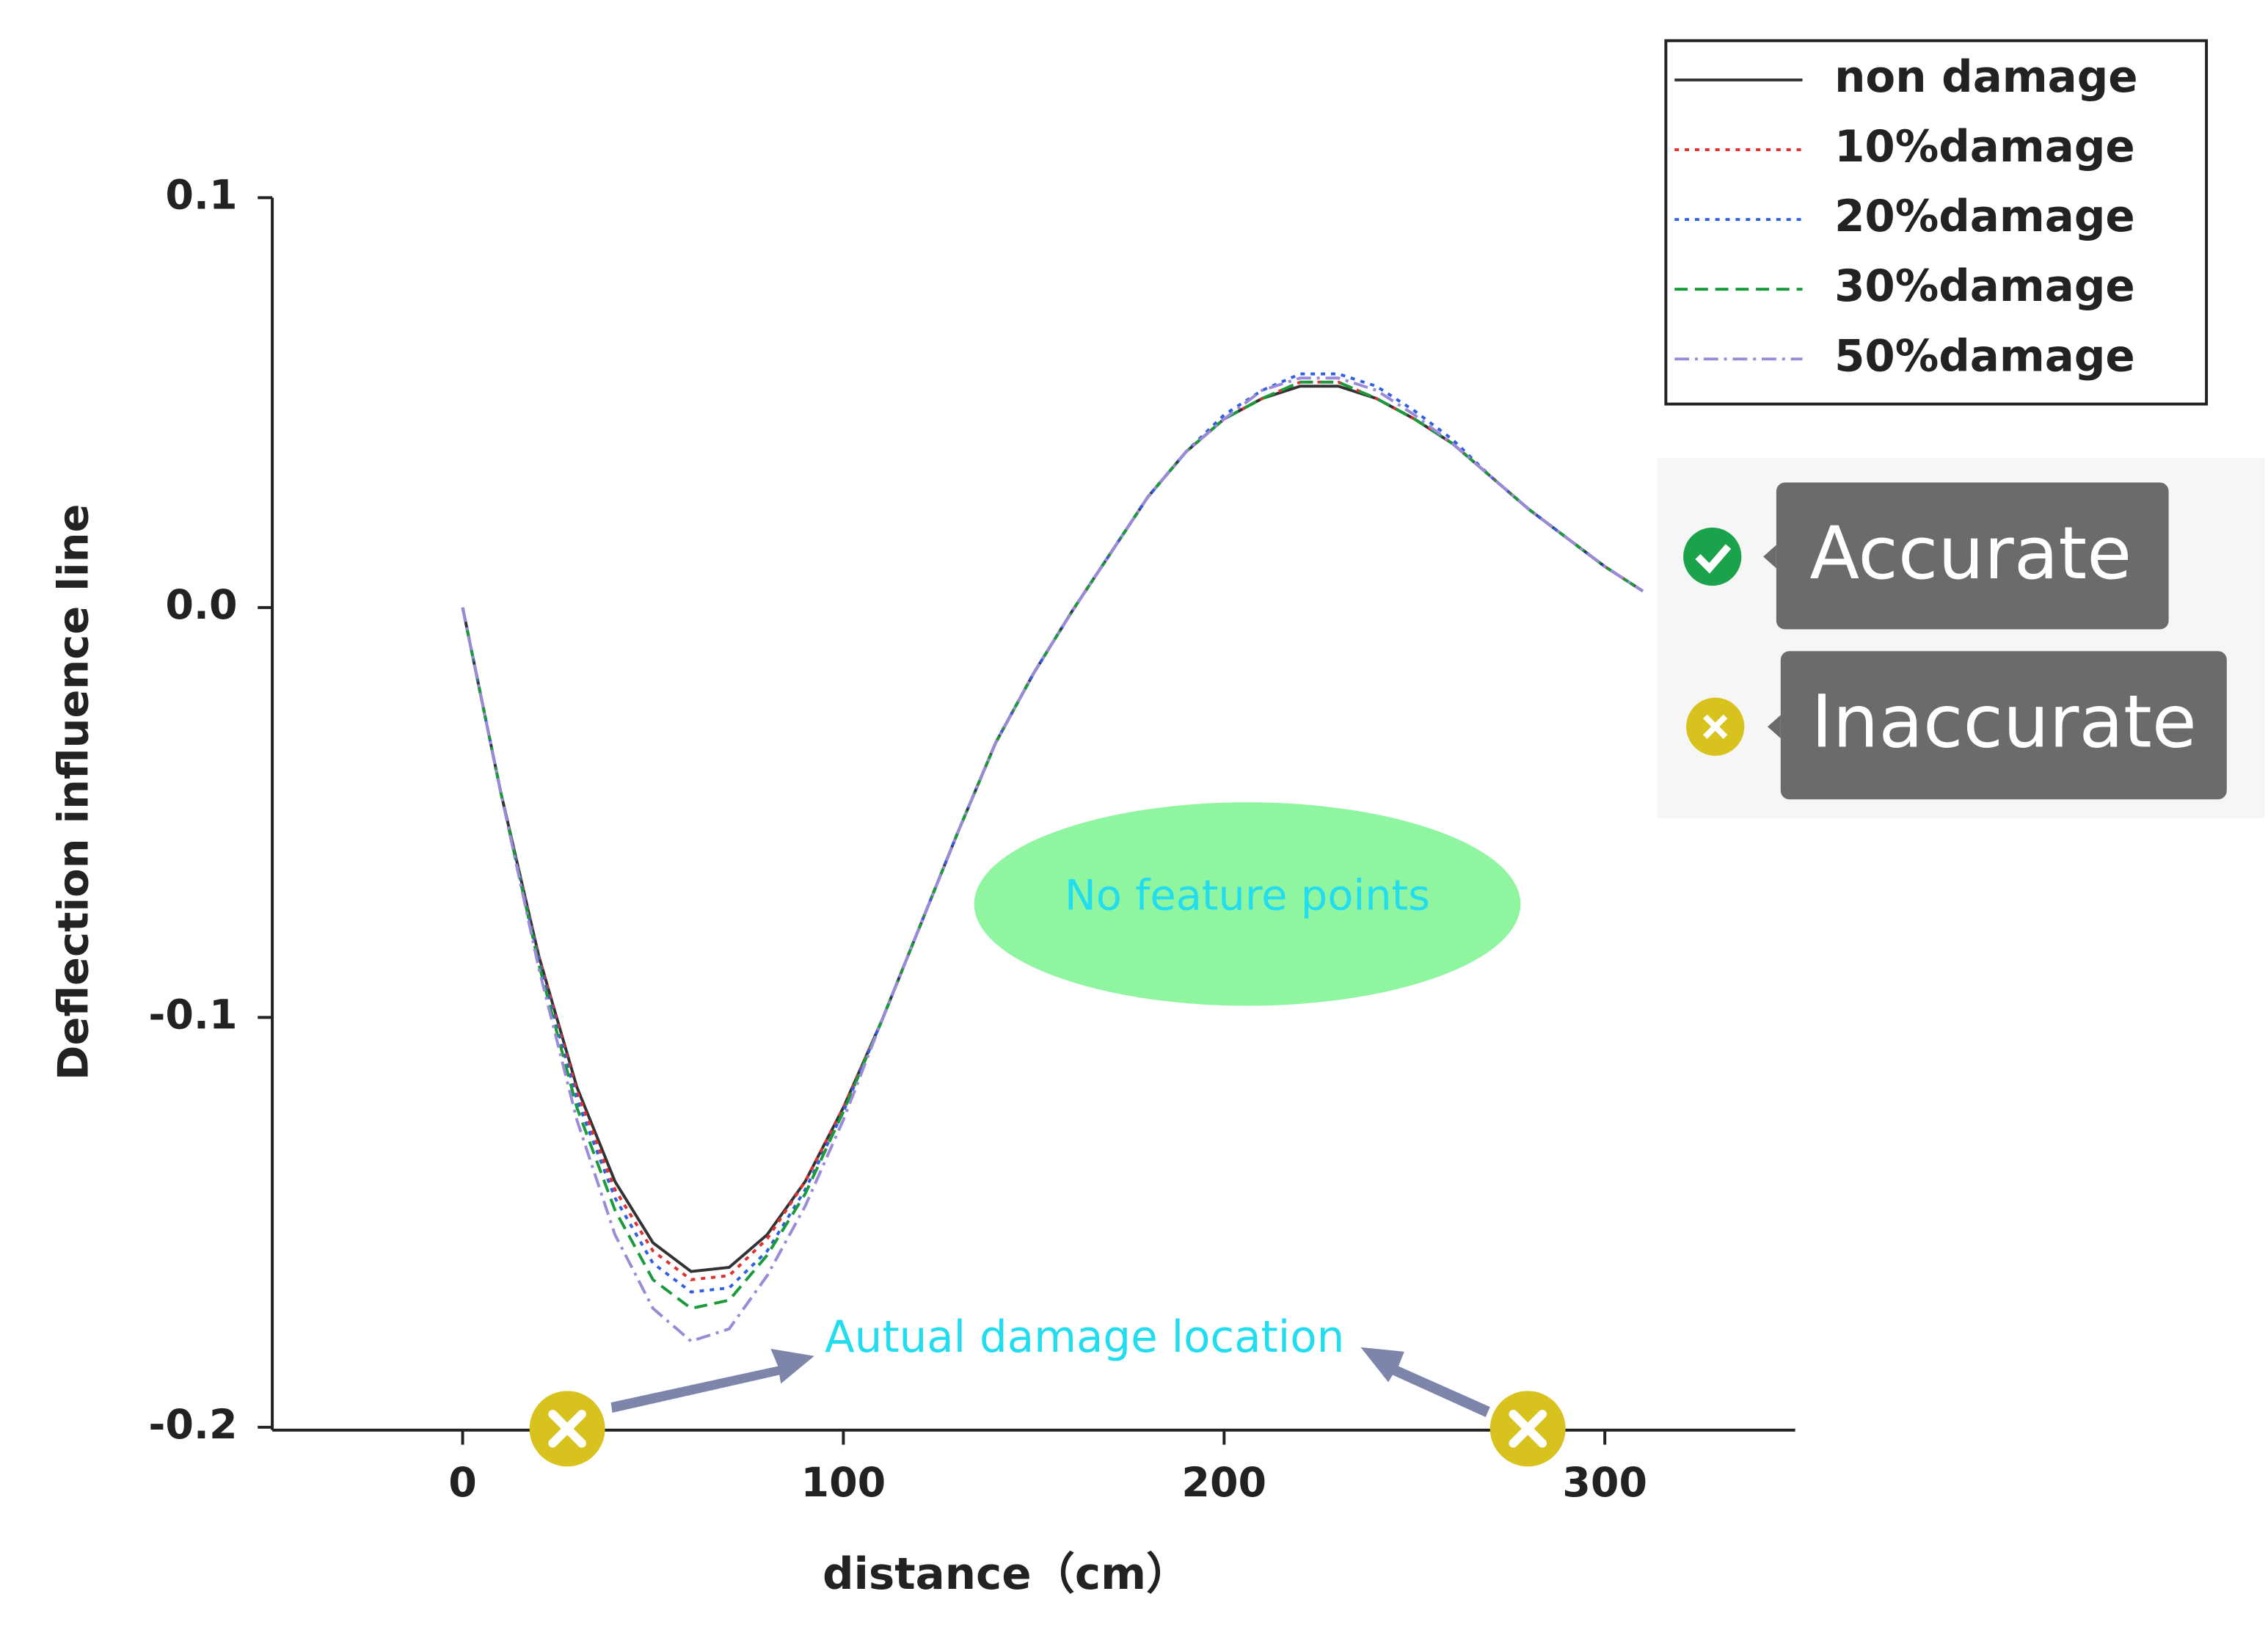  I want to click on x-tick-label: 100, so click(844, 1484).